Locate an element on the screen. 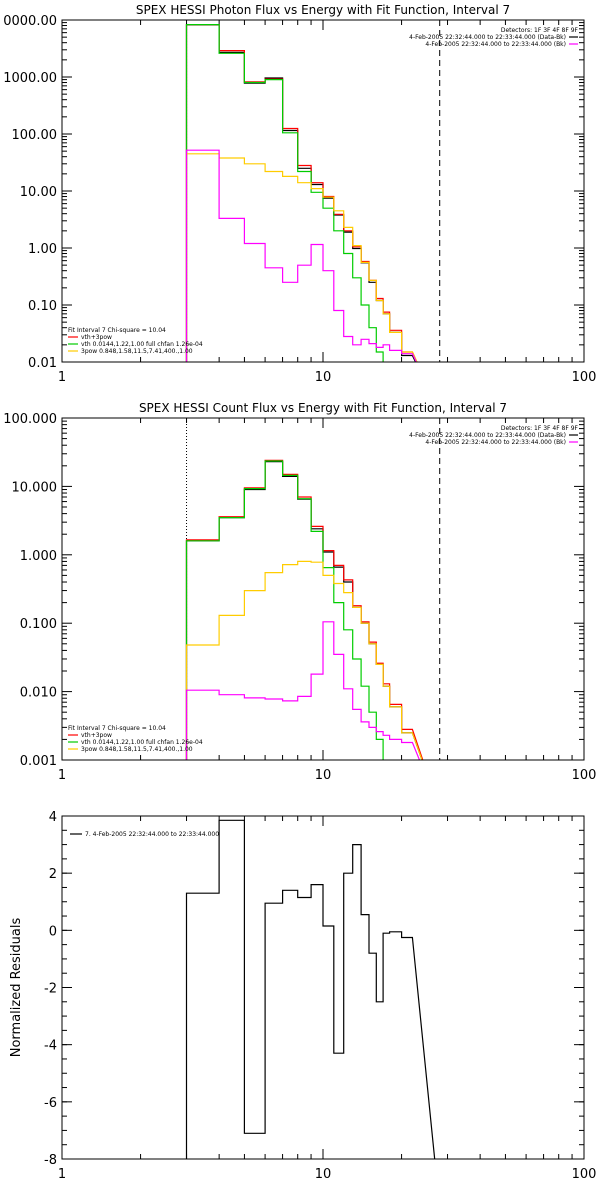  y-tick-label: 0.100 is located at coordinates (38, 624).